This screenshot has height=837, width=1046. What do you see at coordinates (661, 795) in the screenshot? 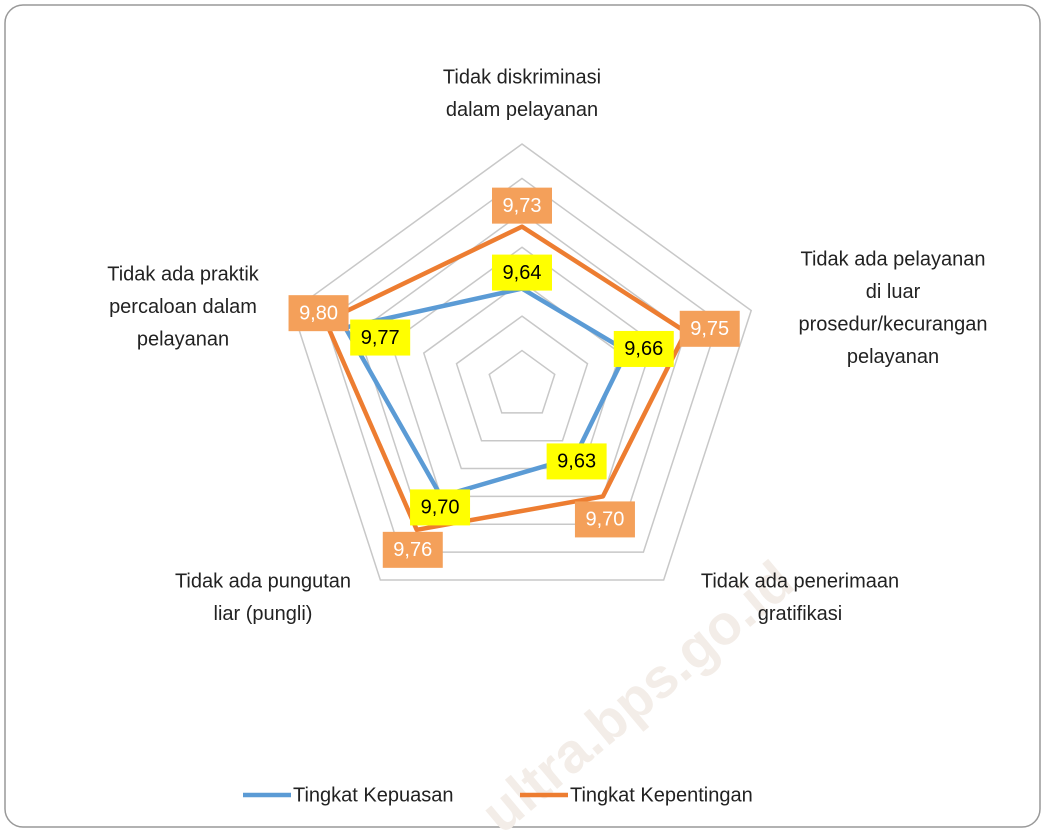
I see `legend-label: Tingkat Kepentingan` at bounding box center [661, 795].